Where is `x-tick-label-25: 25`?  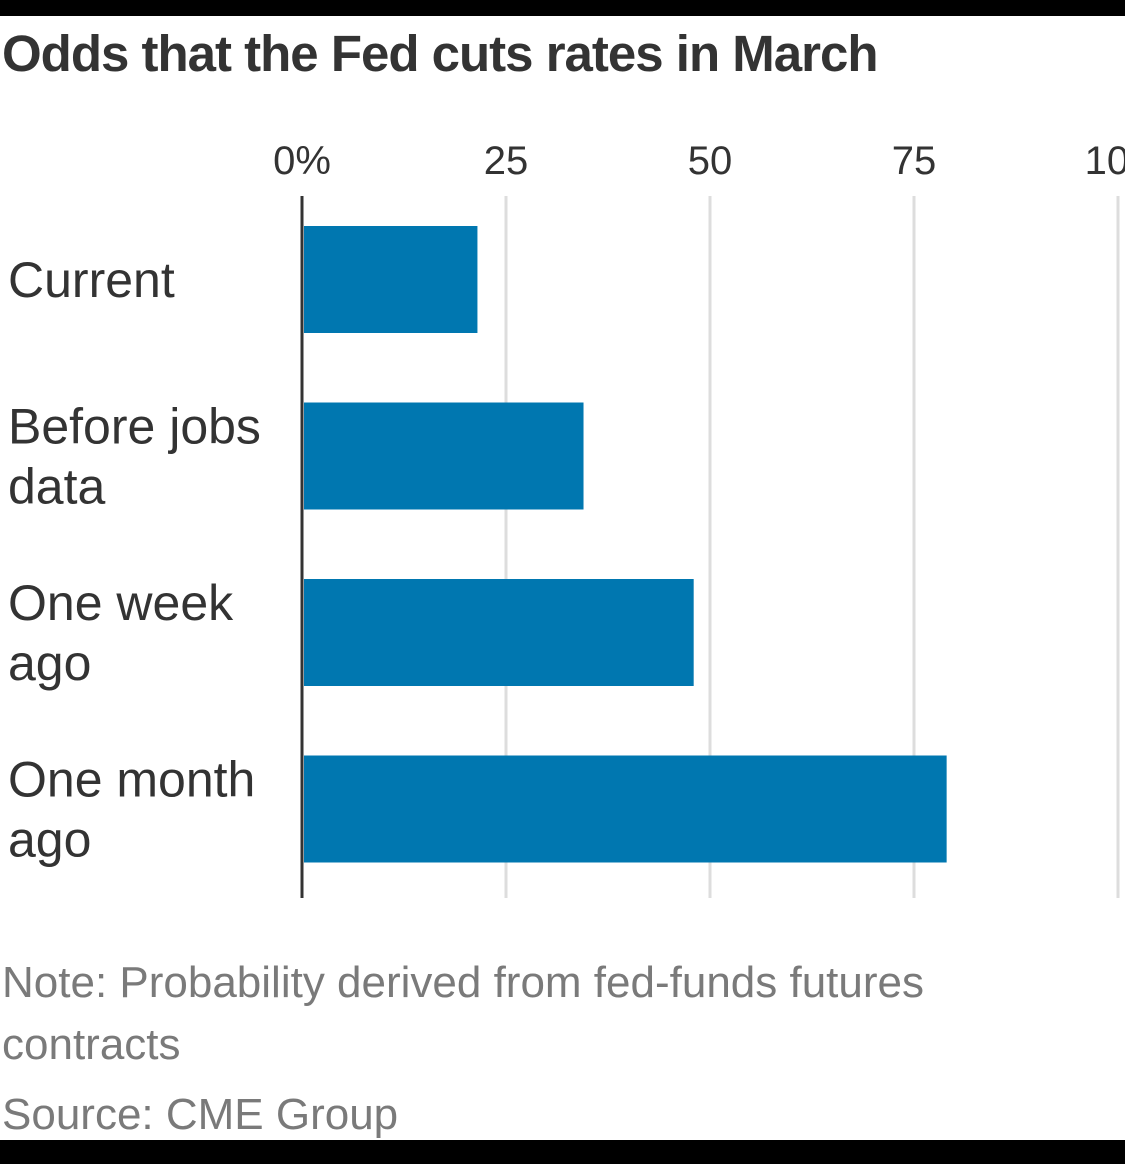 x-tick-label-25: 25 is located at coordinates (506, 161).